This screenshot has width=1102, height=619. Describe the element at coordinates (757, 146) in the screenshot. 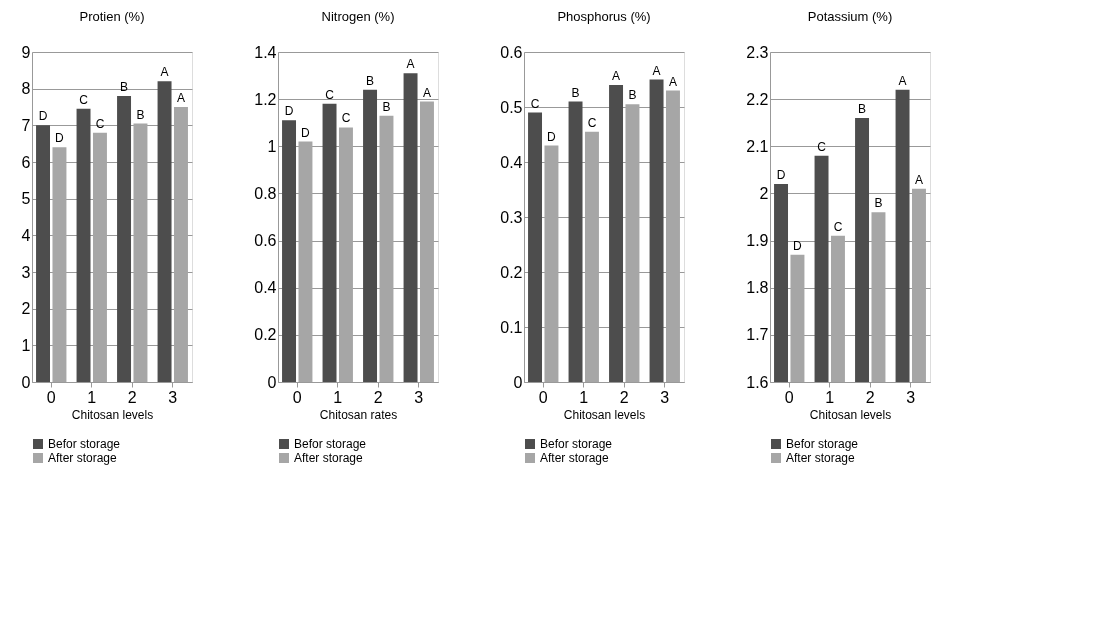

I see `y-tick-label: 2.1` at that location.